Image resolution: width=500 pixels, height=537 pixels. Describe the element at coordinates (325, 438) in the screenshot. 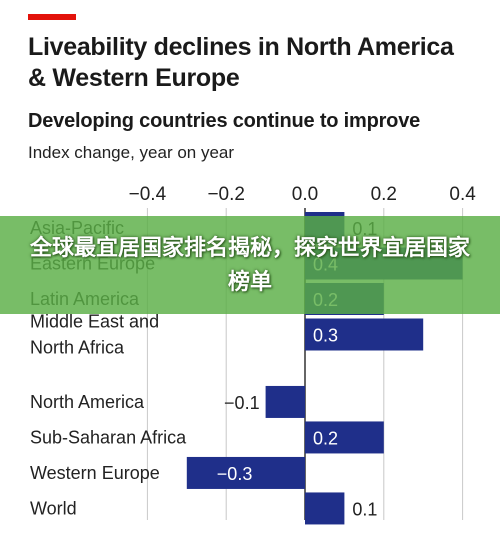

I see `value-label: 0.2` at that location.